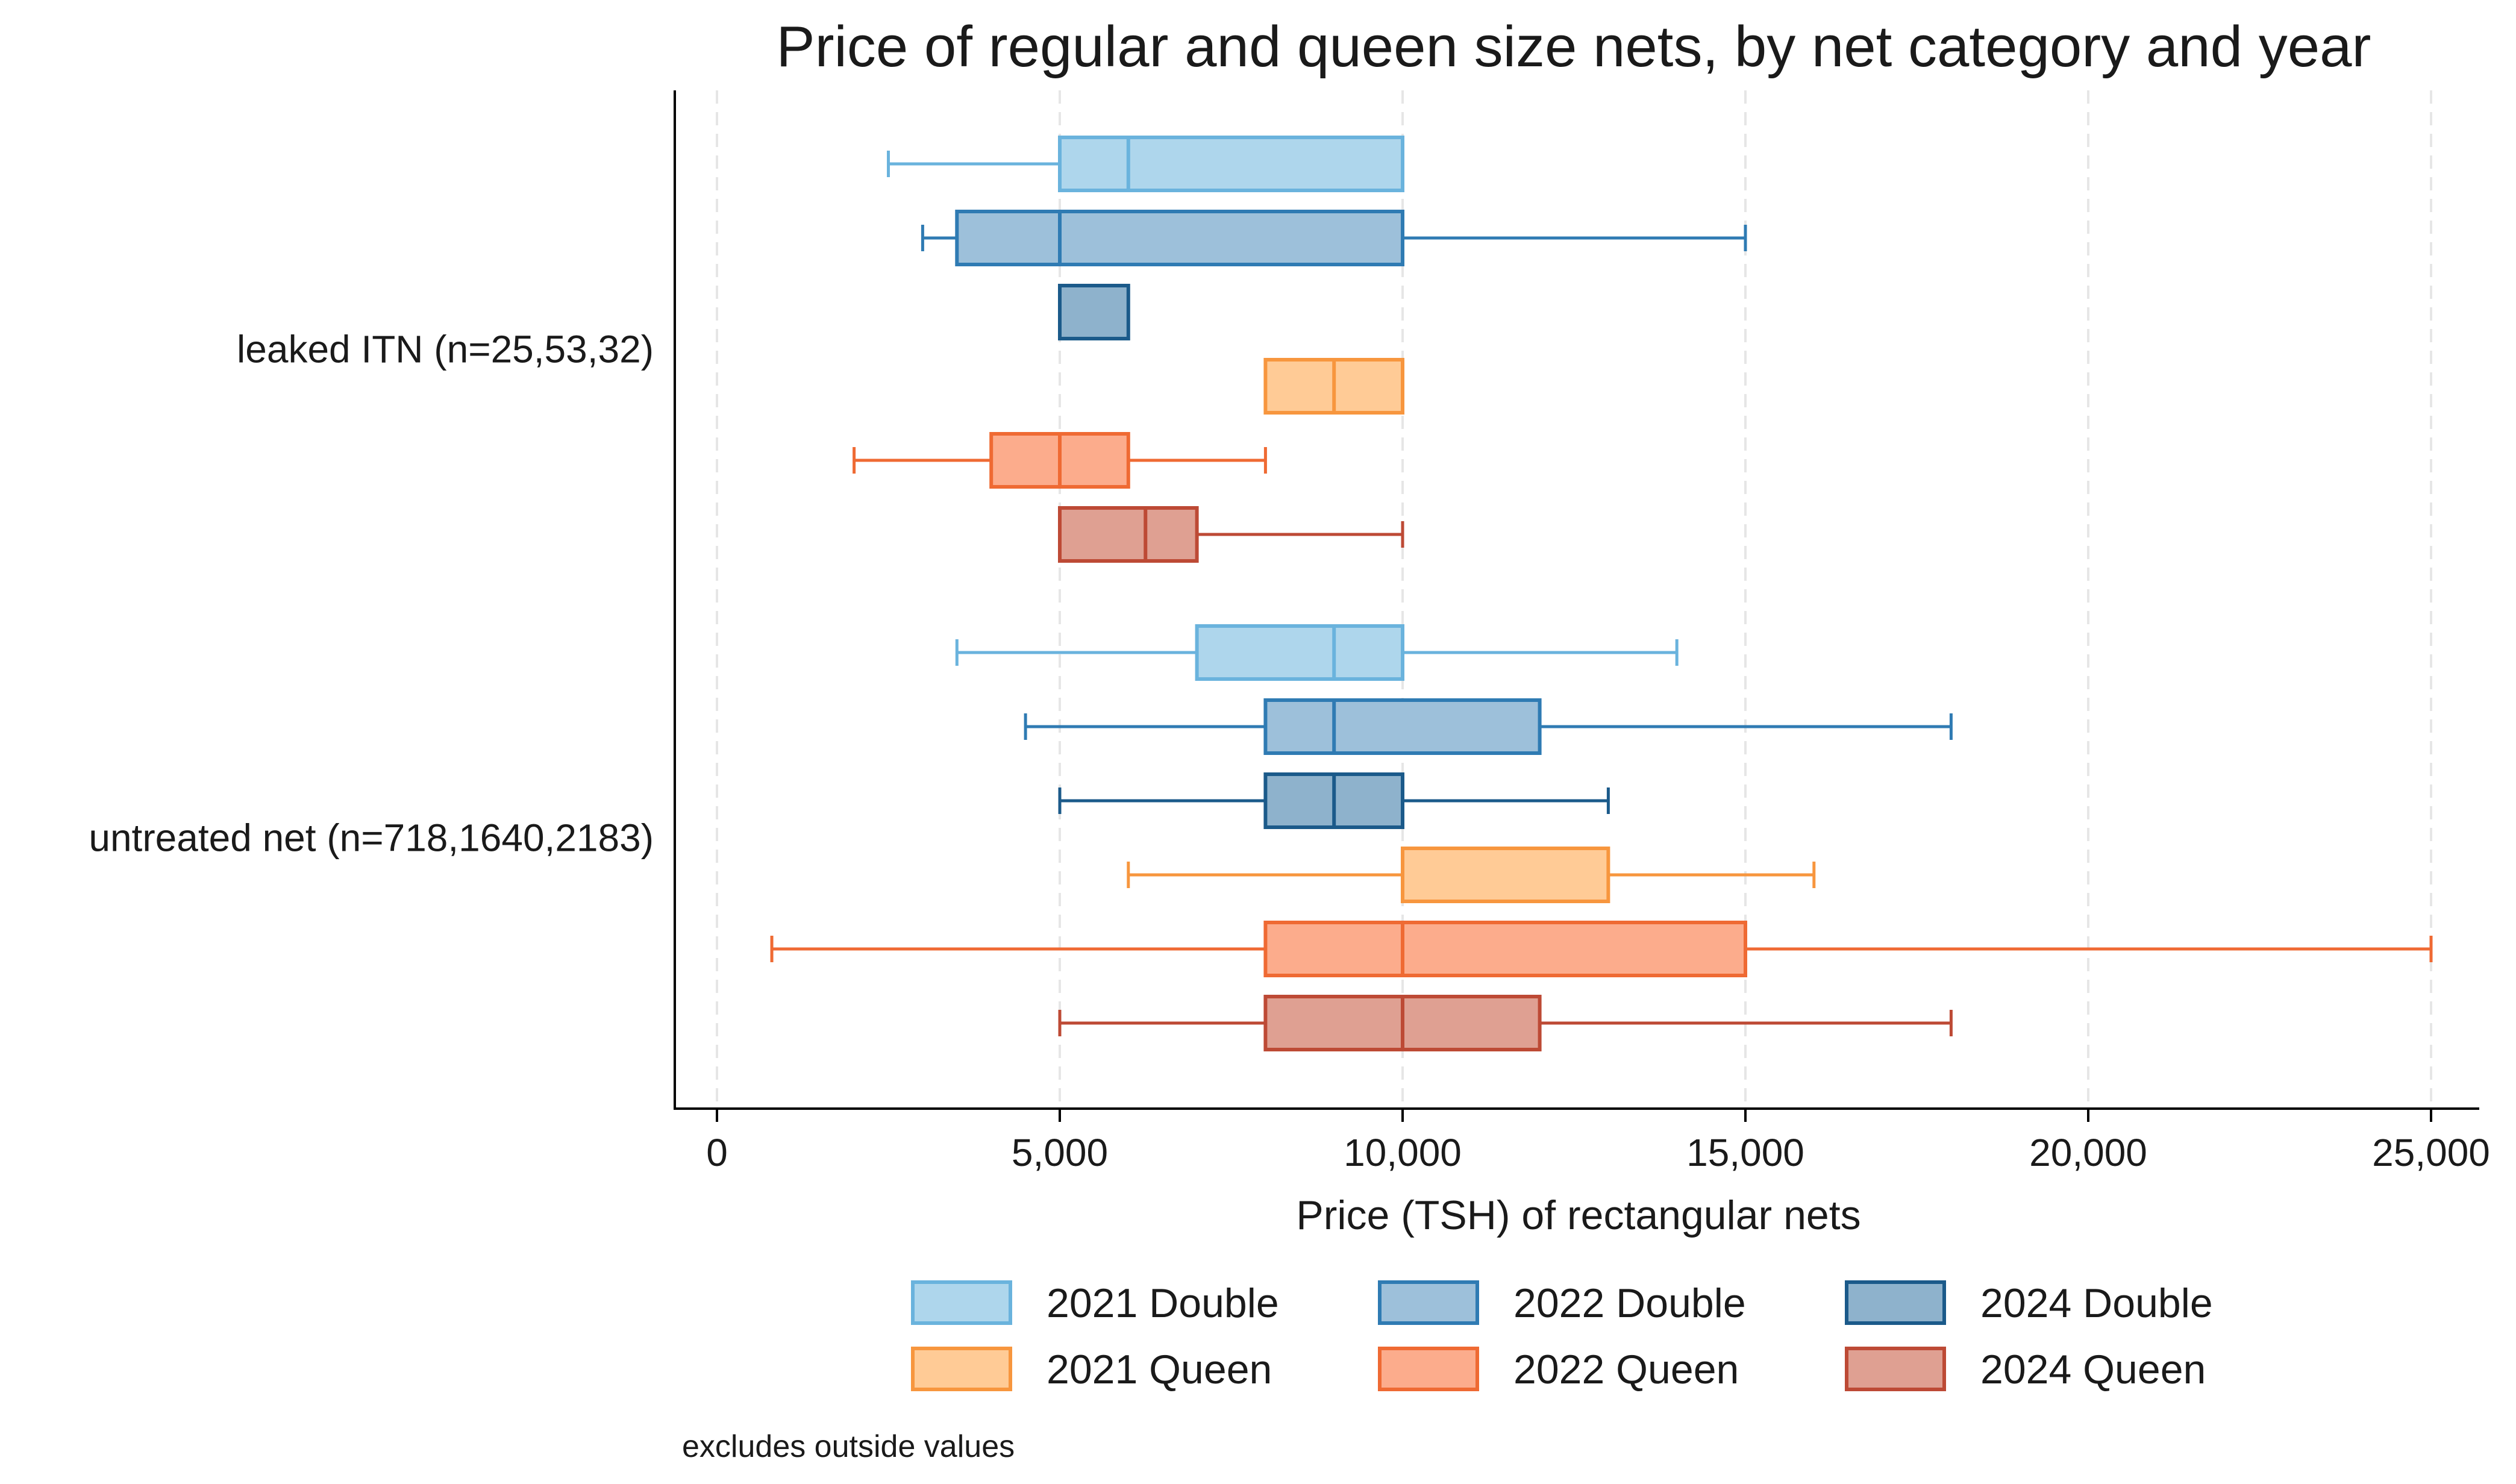 This screenshot has width=2516, height=1484. I want to click on legend-item: 2021 Double, so click(1095, 1303).